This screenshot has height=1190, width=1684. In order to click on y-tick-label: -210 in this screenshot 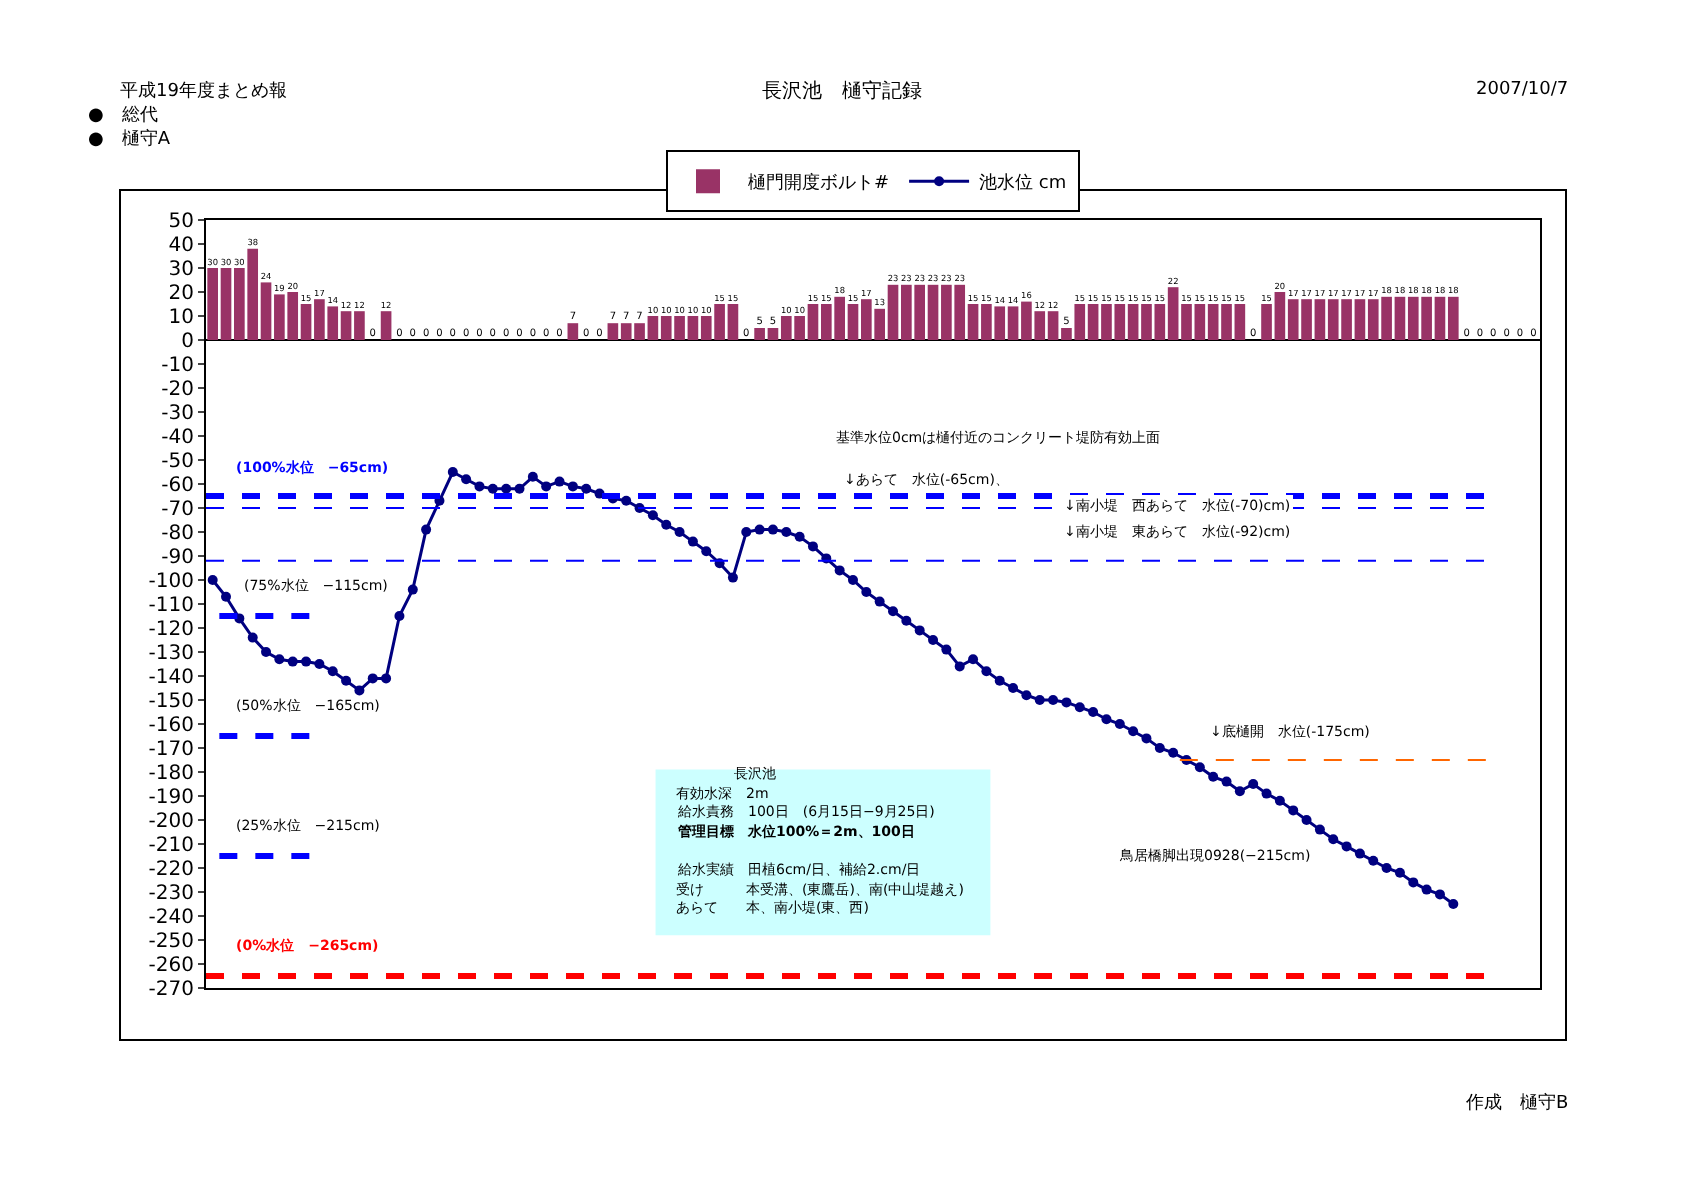, I will do `click(171, 846)`.